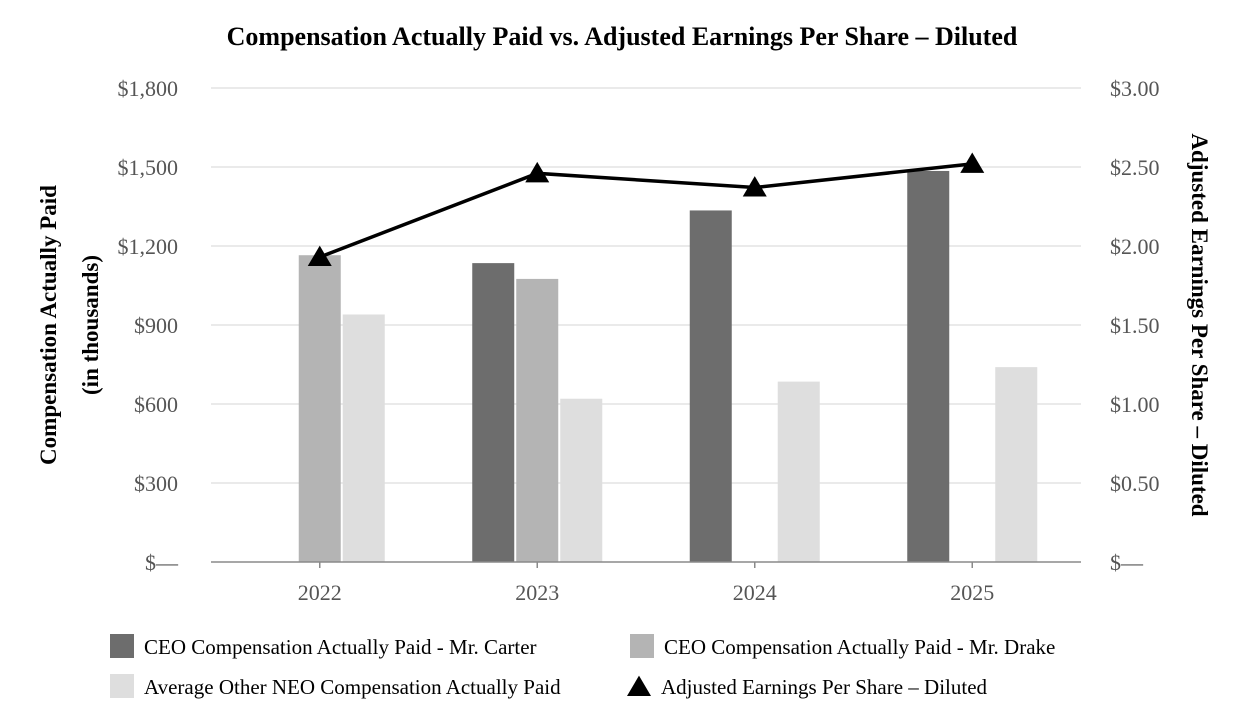 Image resolution: width=1248 pixels, height=722 pixels. I want to click on y-tick-label-left: $300, so click(156, 483).